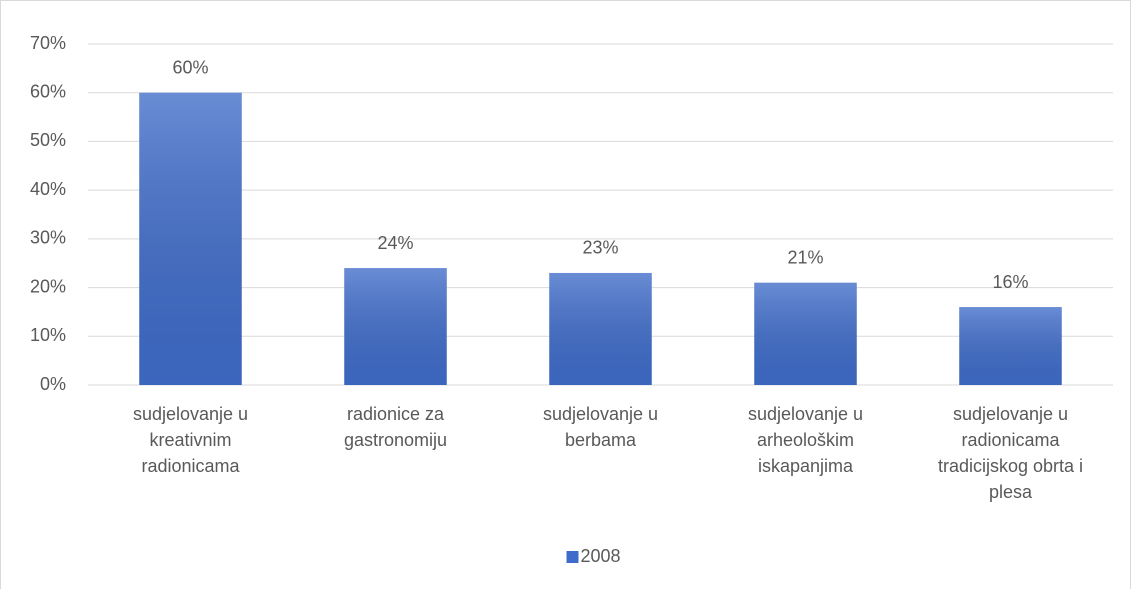 This screenshot has height=589, width=1131. Describe the element at coordinates (48, 238) in the screenshot. I see `y-tick-label: 30%` at that location.